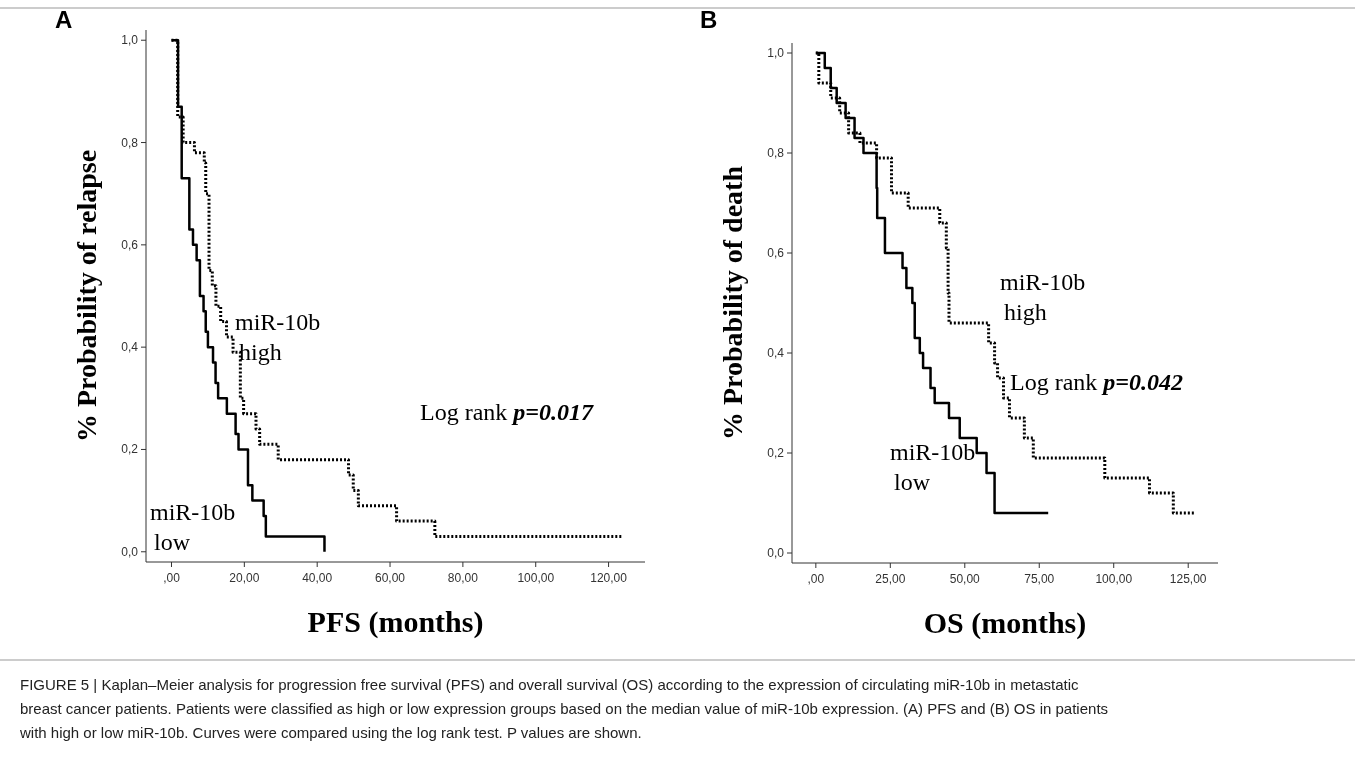 The height and width of the screenshot is (775, 1355). Describe the element at coordinates (732, 303) in the screenshot. I see `y-axis-title: % Probability of death` at that location.